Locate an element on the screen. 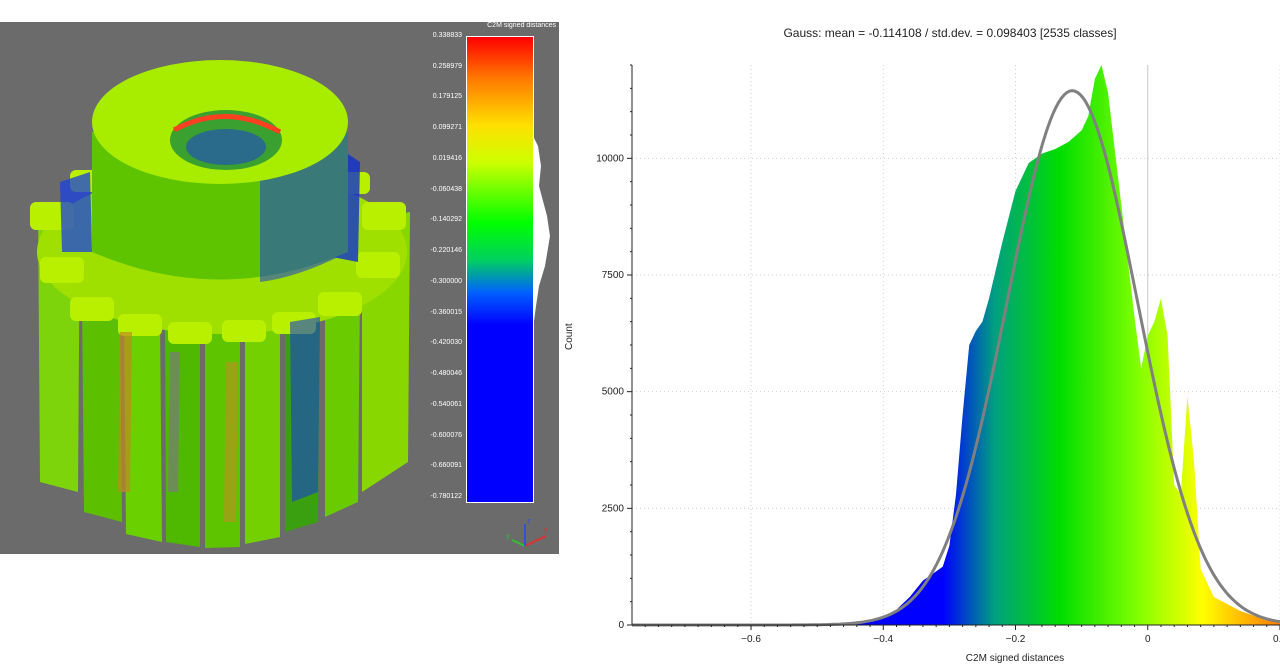  scalar-bar-tick: 0.099271 is located at coordinates (447, 128).